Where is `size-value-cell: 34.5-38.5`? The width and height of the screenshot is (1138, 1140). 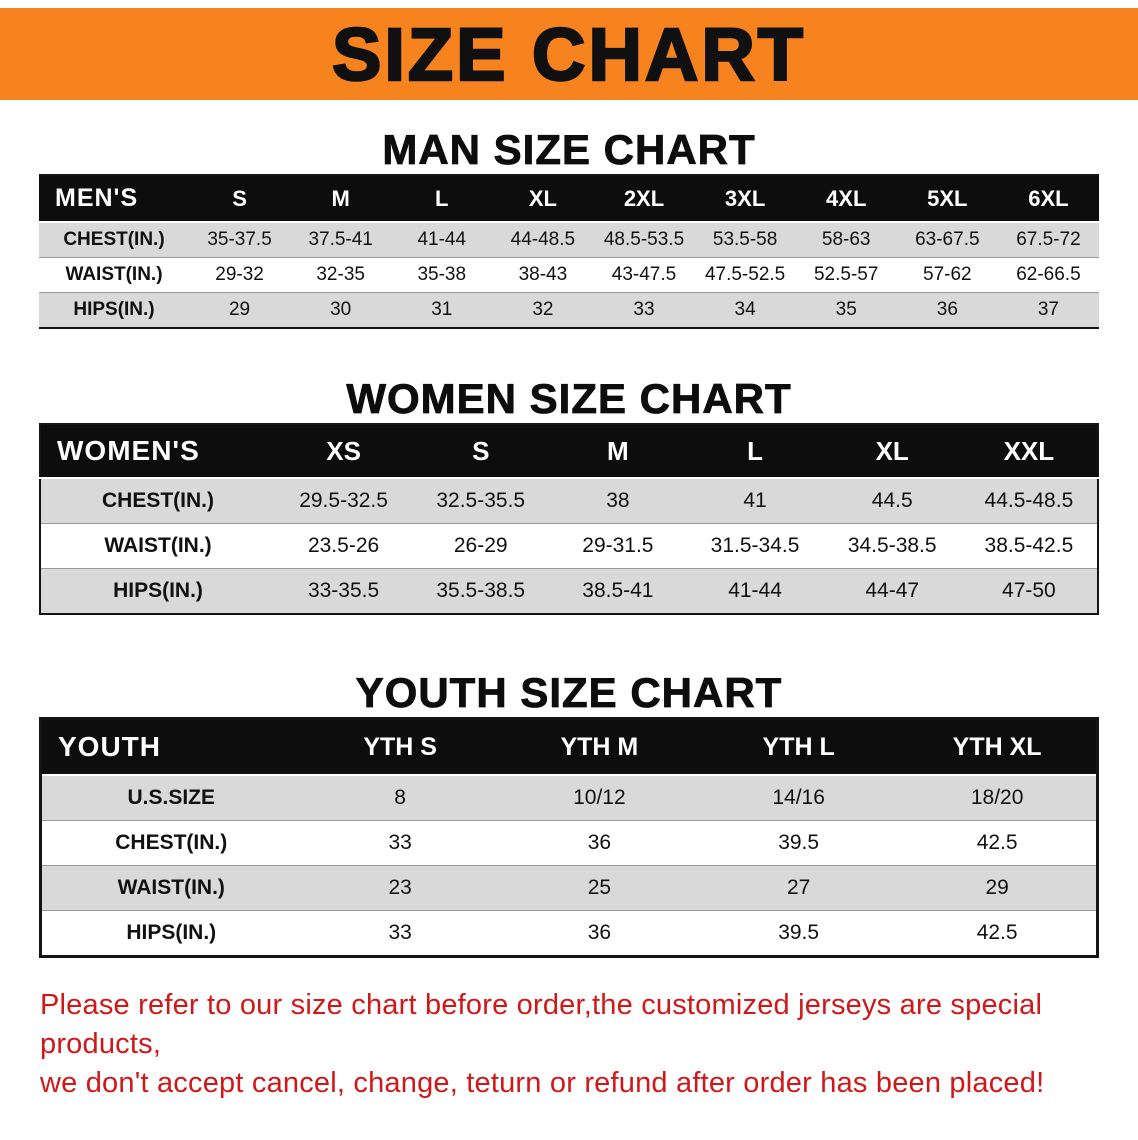
size-value-cell: 34.5-38.5 is located at coordinates (892, 545).